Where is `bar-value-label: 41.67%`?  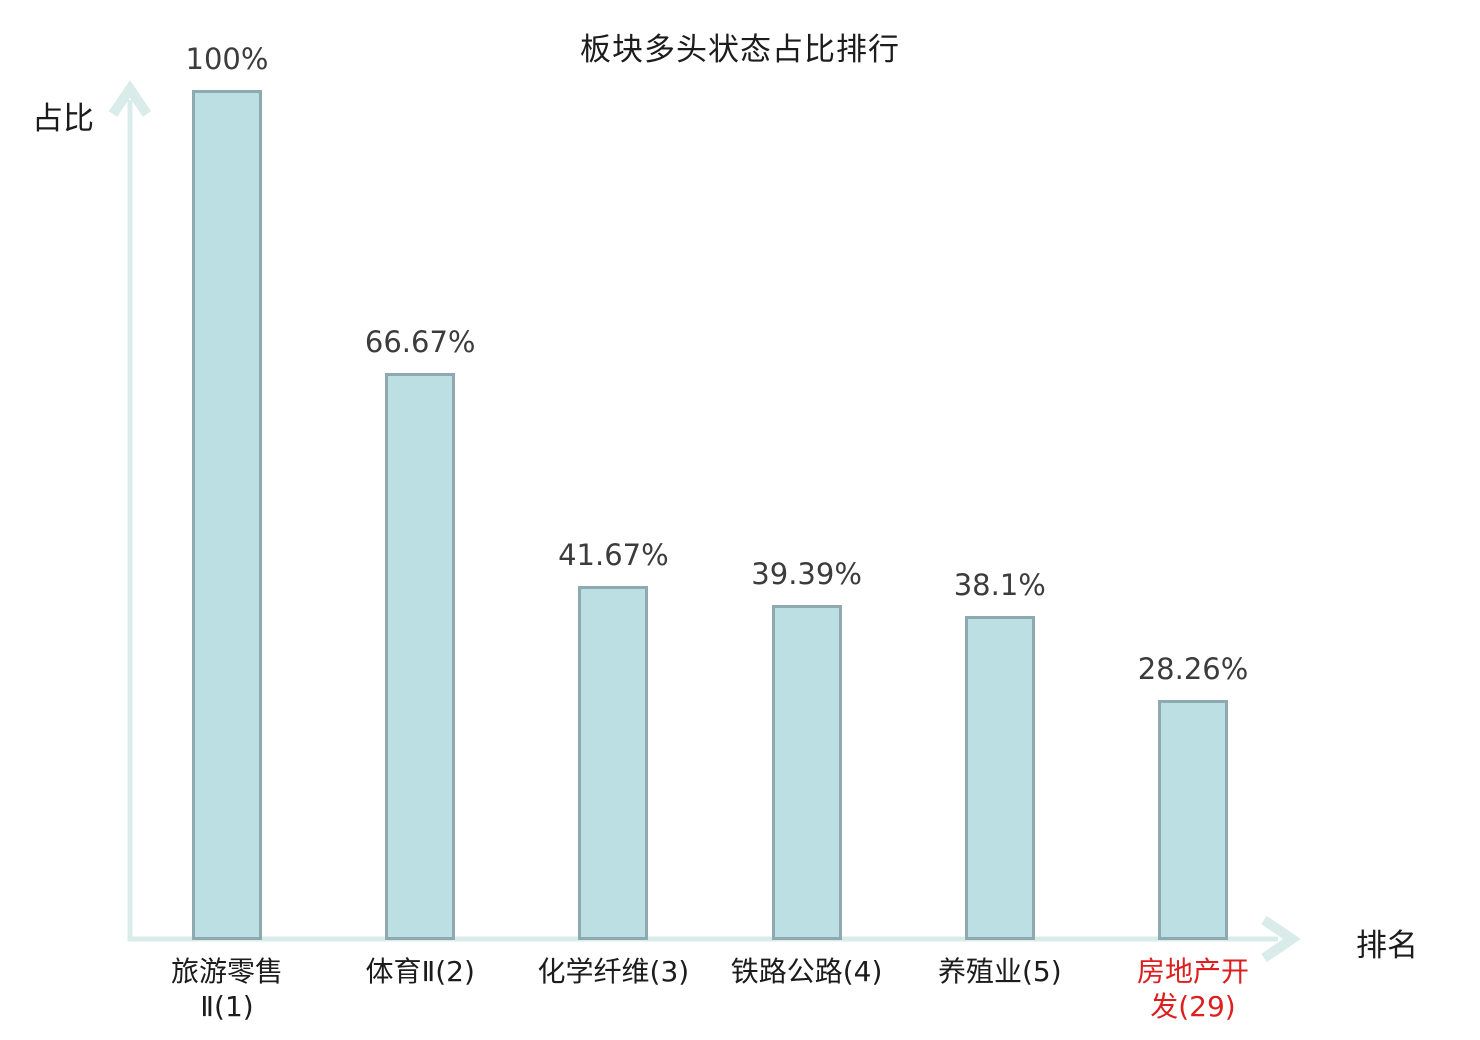
bar-value-label: 41.67% is located at coordinates (613, 554).